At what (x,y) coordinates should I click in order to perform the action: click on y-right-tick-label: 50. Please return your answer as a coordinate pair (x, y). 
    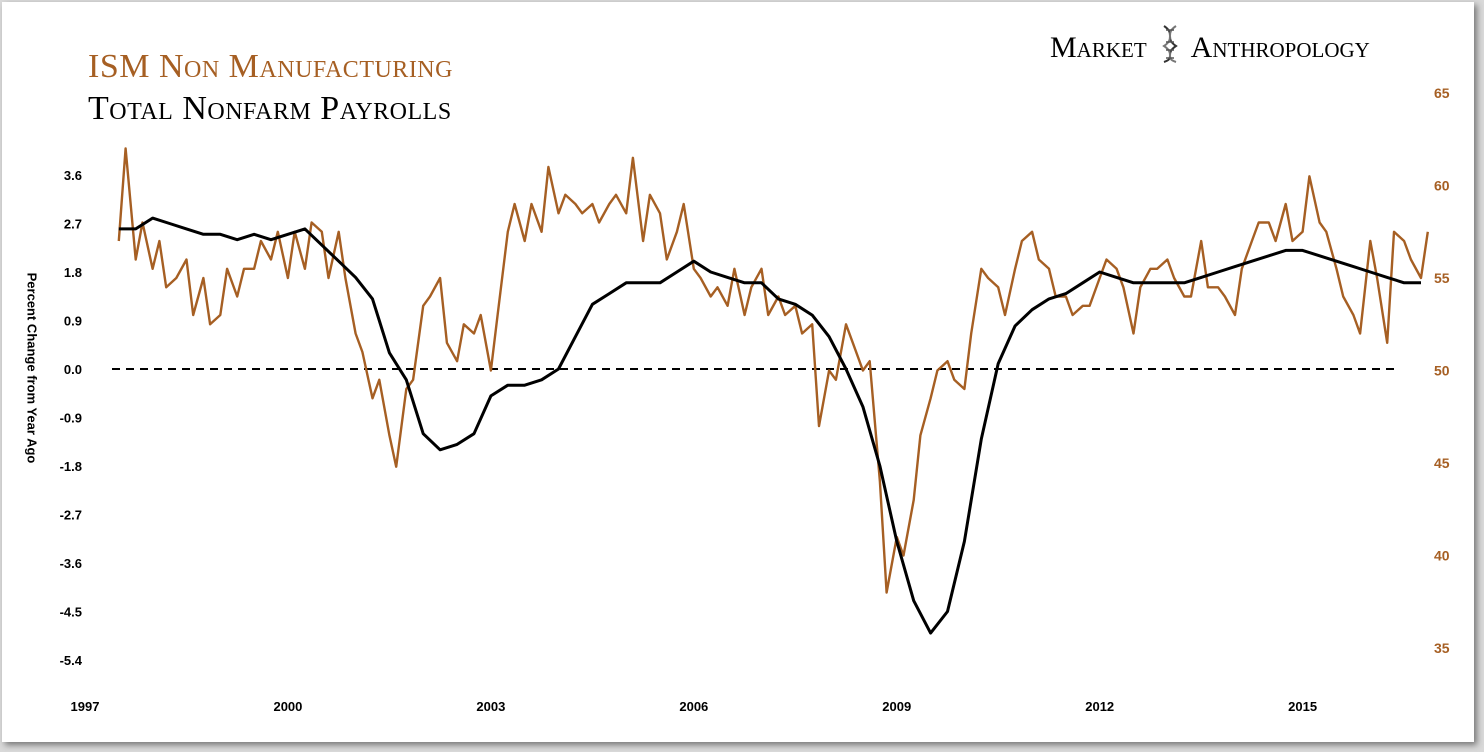
    Looking at the image, I should click on (1442, 371).